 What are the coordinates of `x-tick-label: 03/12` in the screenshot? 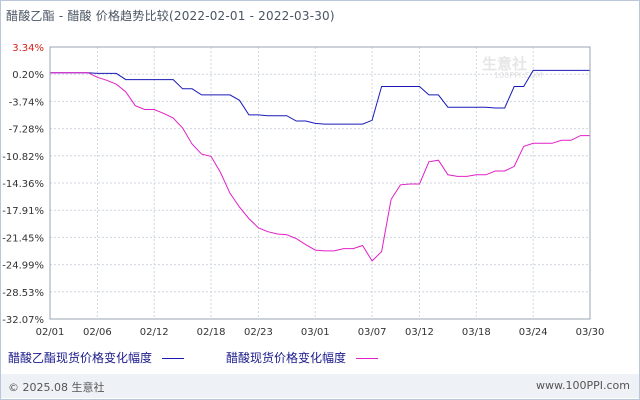 It's located at (419, 332).